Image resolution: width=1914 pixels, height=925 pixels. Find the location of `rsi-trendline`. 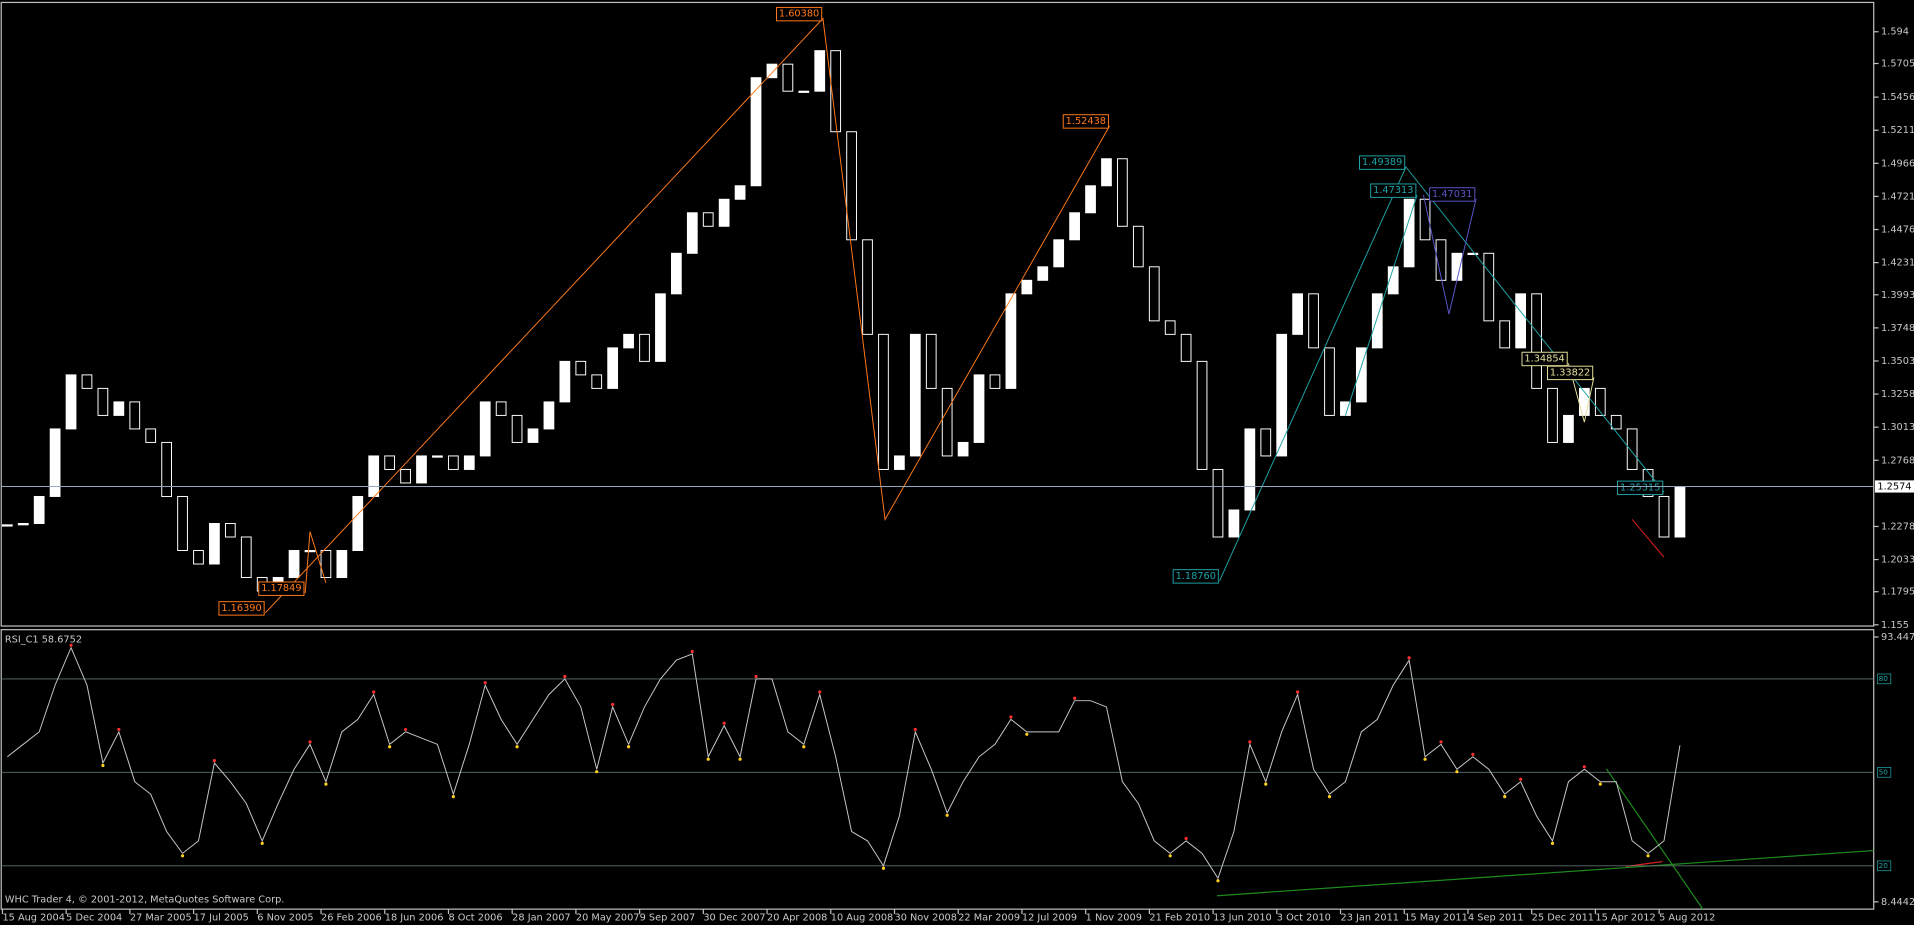

rsi-trendline is located at coordinates (1545, 873).